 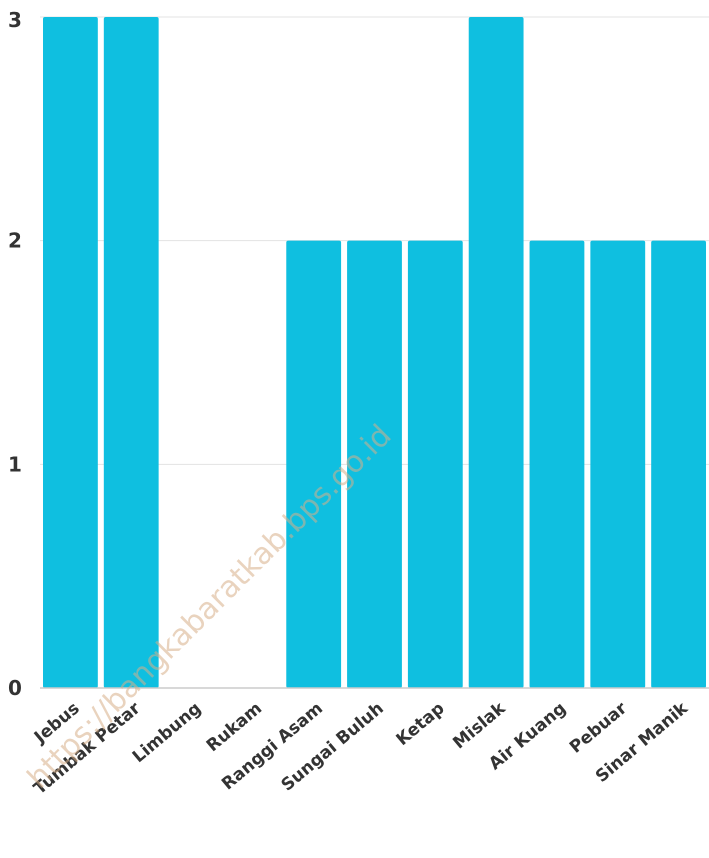 What do you see at coordinates (333, 747) in the screenshot?
I see `x-category-label: Sungai Buluh` at bounding box center [333, 747].